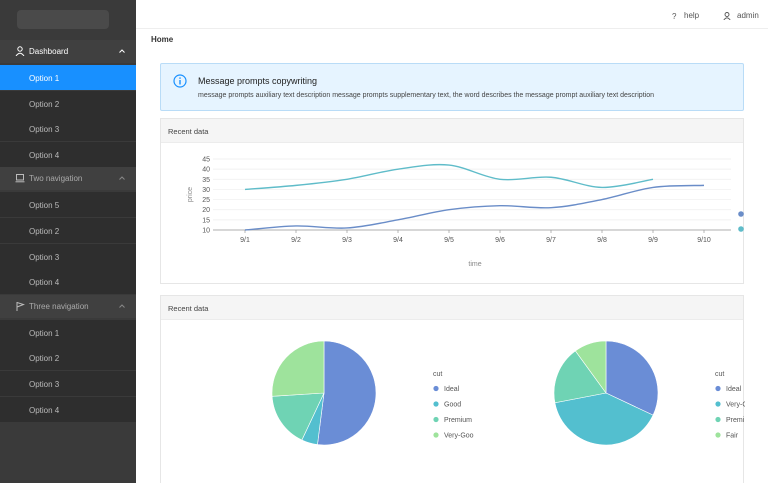  Describe the element at coordinates (190, 194) in the screenshot. I see `y-axis-label: price` at that location.